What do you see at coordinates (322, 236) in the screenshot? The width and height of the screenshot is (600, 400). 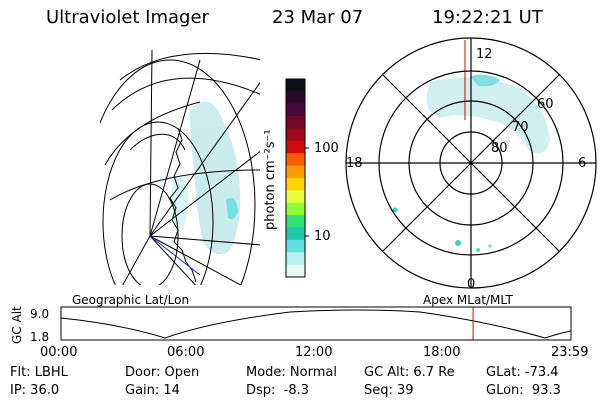 I see `colorbar-tick-10: 10` at bounding box center [322, 236].